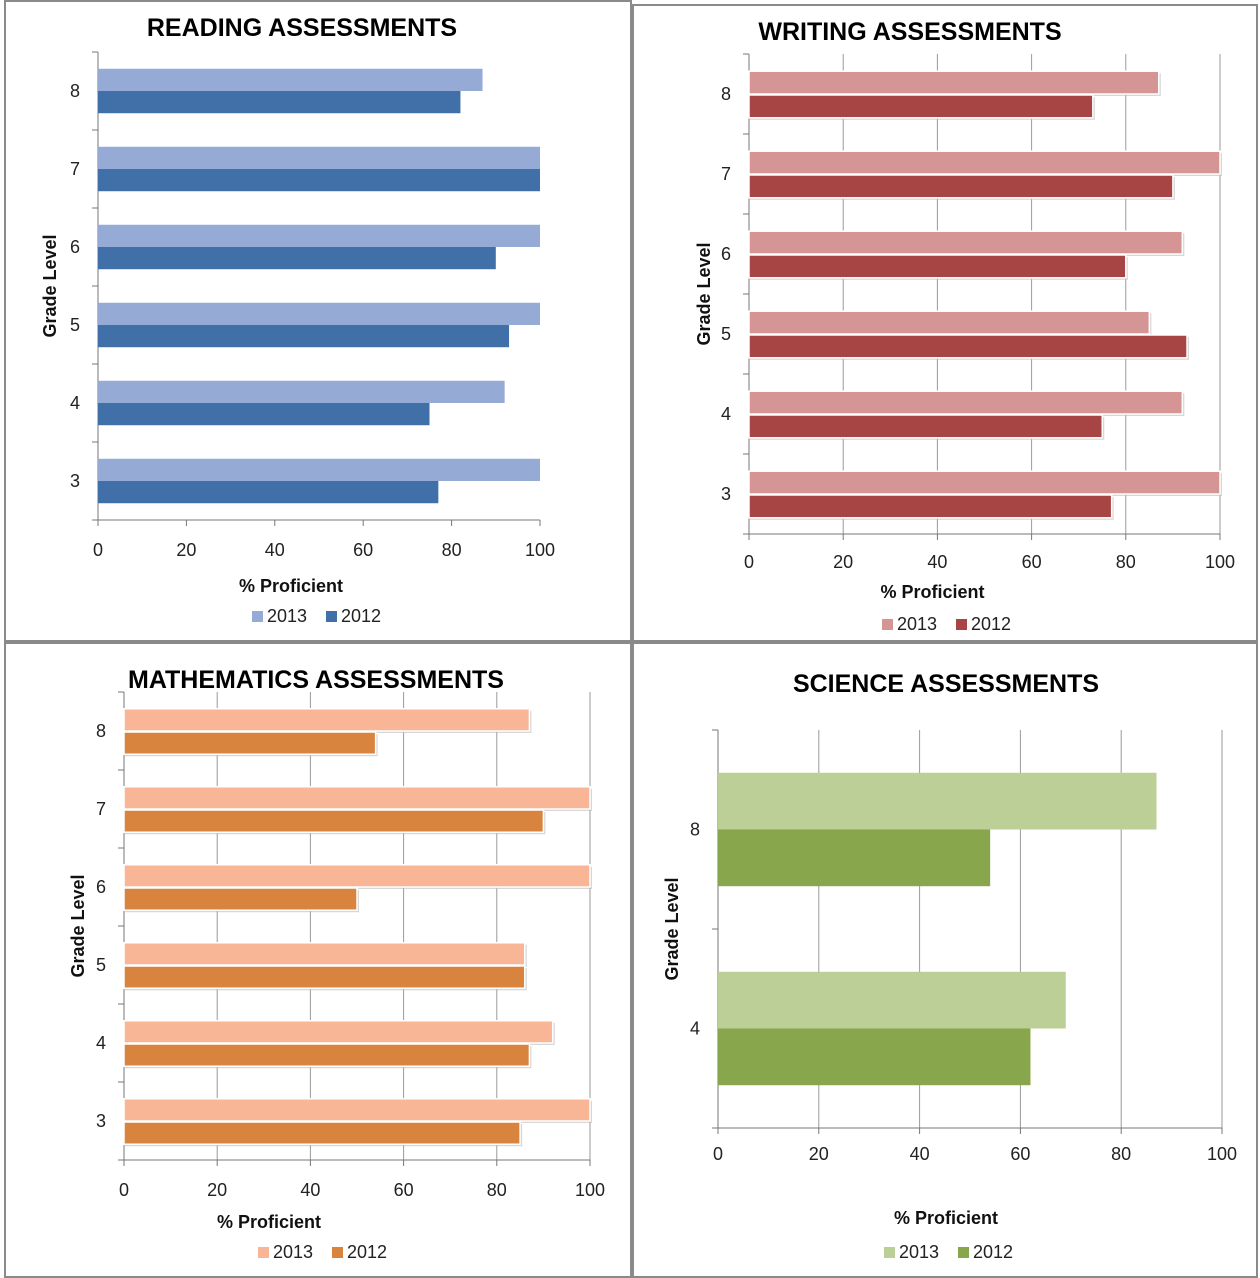  What do you see at coordinates (124, 1190) in the screenshot?
I see `mathematics-x-tick-label: 0` at bounding box center [124, 1190].